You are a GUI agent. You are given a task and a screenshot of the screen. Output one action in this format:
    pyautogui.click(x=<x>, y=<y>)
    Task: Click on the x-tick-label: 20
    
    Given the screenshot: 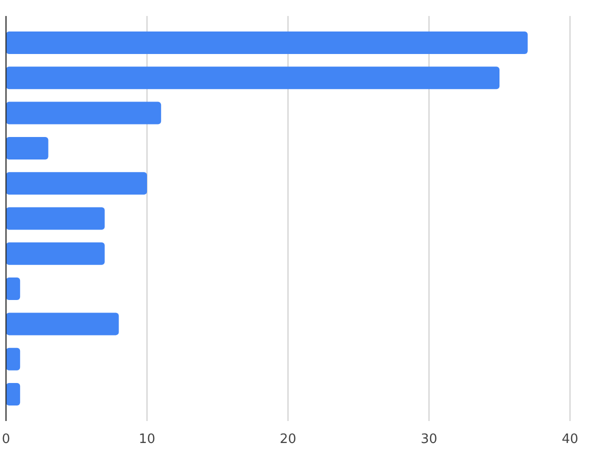 What is the action you would take?
    pyautogui.click(x=288, y=439)
    